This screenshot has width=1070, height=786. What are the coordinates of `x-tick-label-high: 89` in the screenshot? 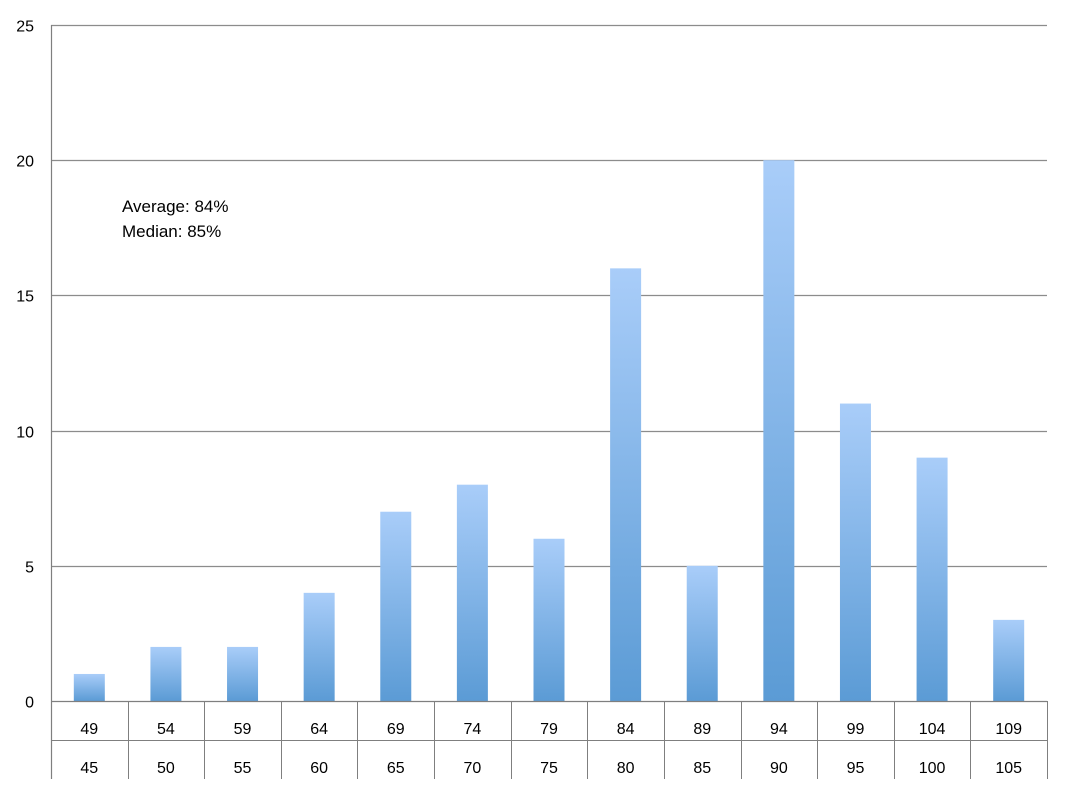 It's located at (702, 729).